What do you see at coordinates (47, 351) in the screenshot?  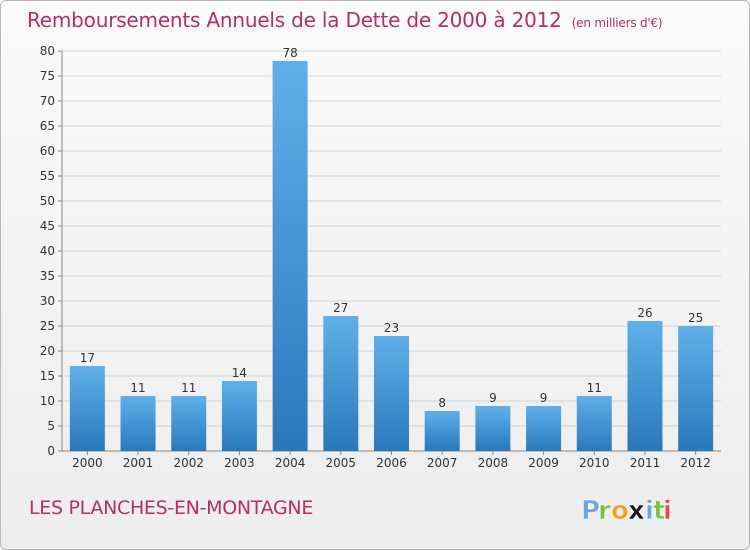 I see `y-tick-label: 20` at bounding box center [47, 351].